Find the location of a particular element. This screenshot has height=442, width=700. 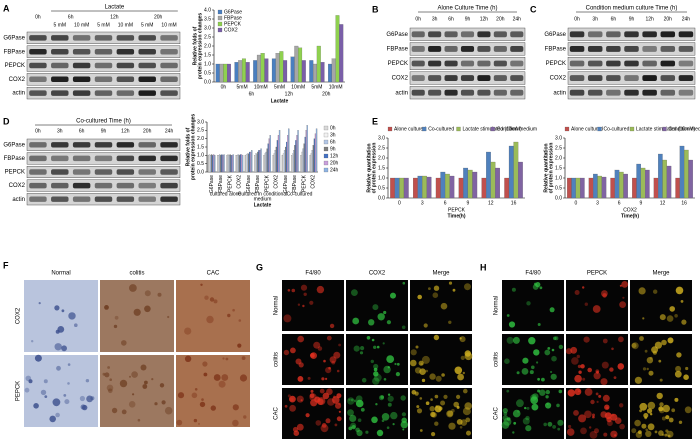

y-tick-label: 2.5 is located at coordinates (200, 131).